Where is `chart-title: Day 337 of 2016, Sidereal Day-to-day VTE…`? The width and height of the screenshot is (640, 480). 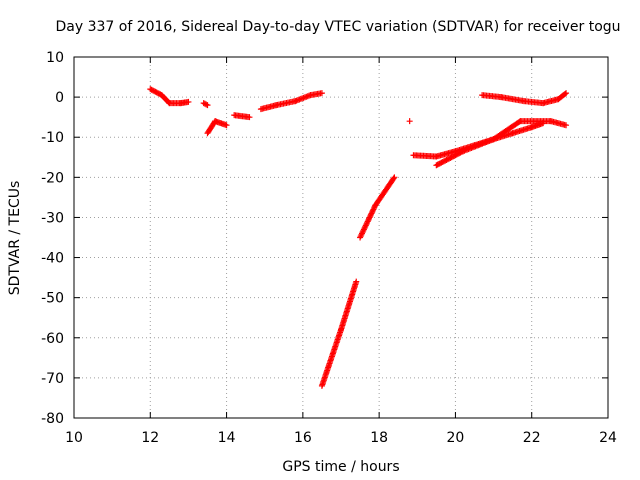 chart-title: Day 337 of 2016, Sidereal Day-to-day VTE… is located at coordinates (337, 27).